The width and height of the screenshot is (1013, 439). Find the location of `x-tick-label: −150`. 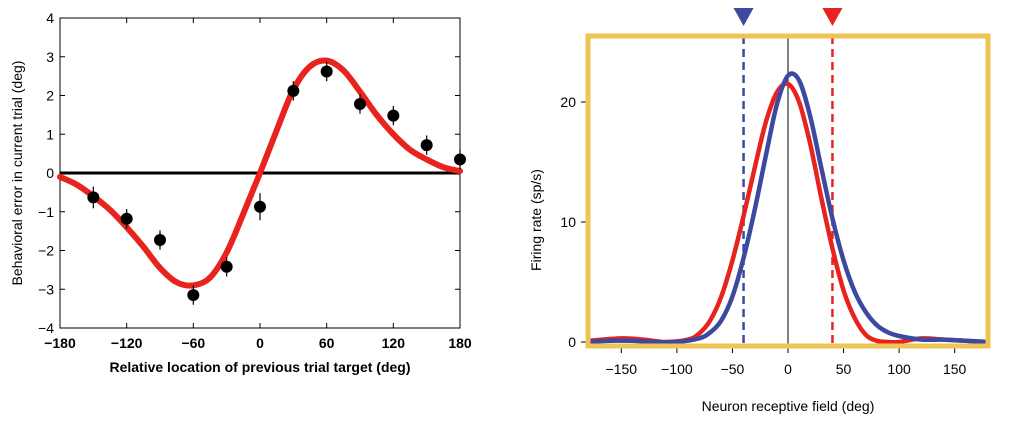

x-tick-label: −150 is located at coordinates (622, 369).